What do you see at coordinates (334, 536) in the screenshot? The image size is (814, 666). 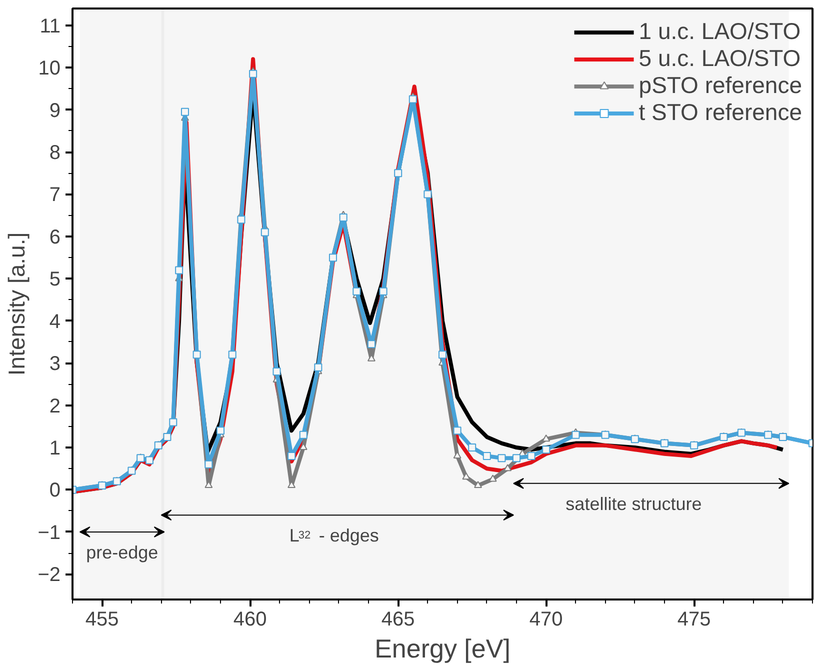 I see `band-label: L32 - edges` at bounding box center [334, 536].